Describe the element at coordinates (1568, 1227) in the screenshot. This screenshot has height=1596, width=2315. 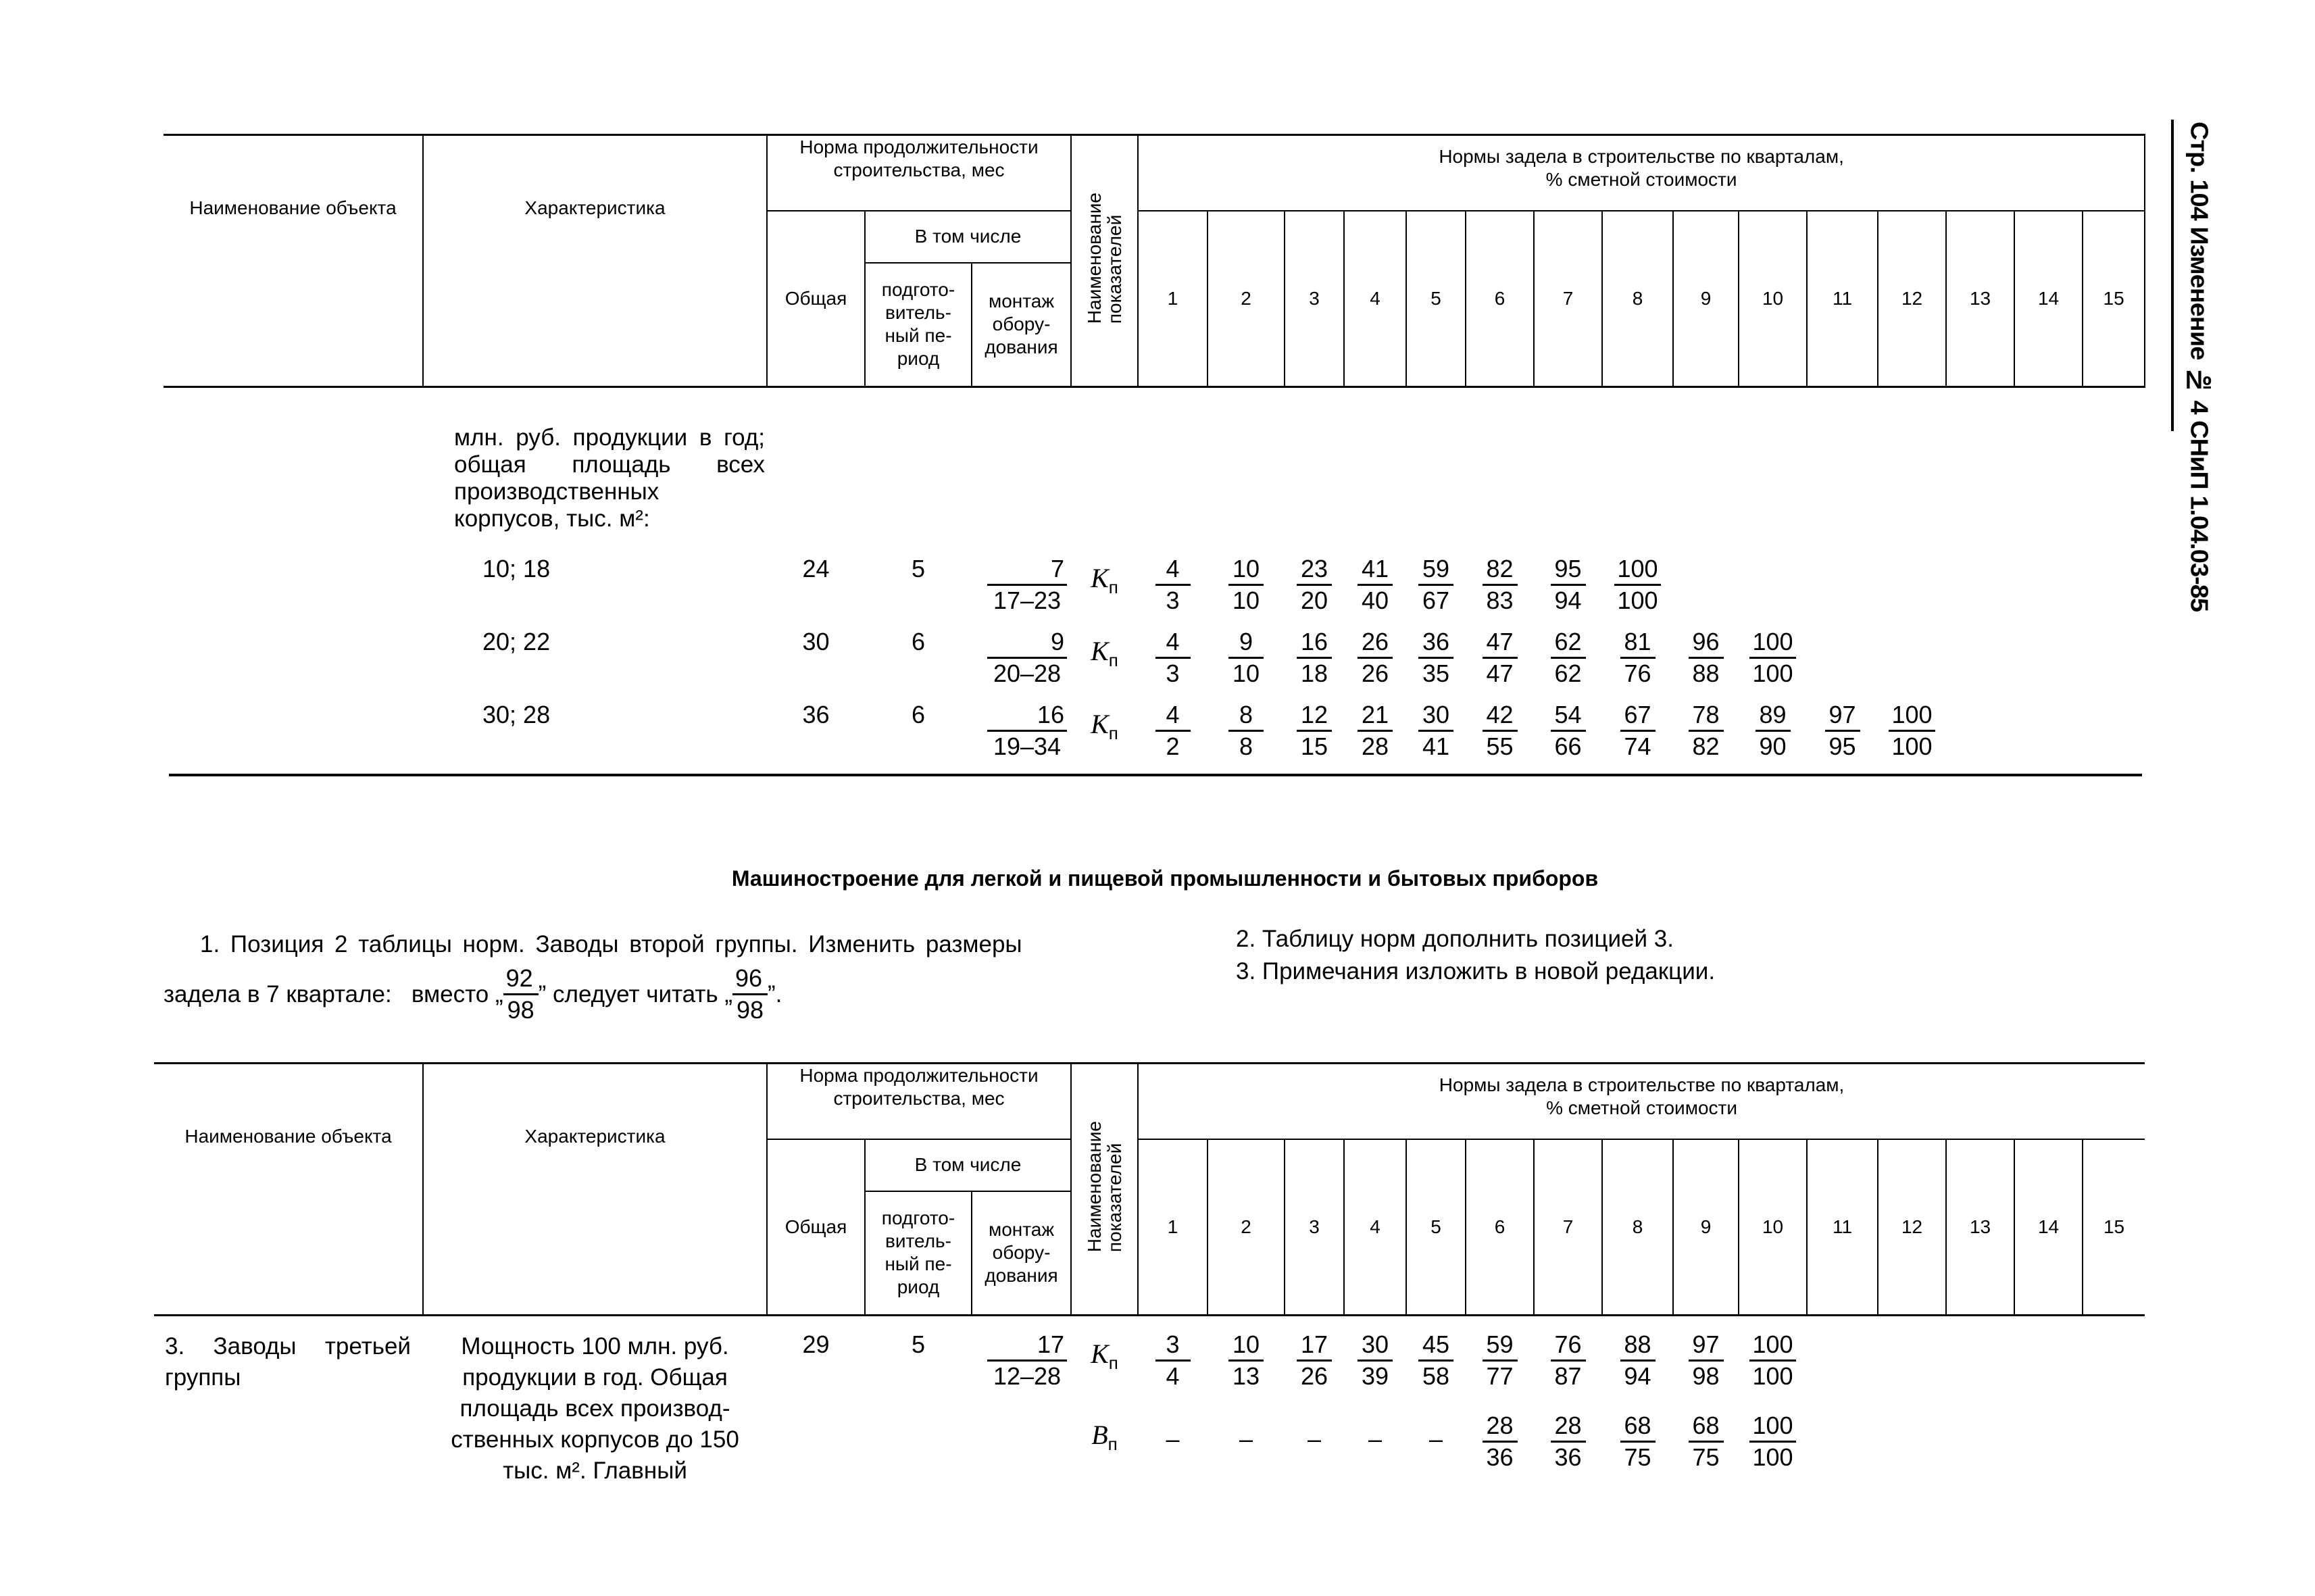
I see `header-quarter-7: 7` at that location.